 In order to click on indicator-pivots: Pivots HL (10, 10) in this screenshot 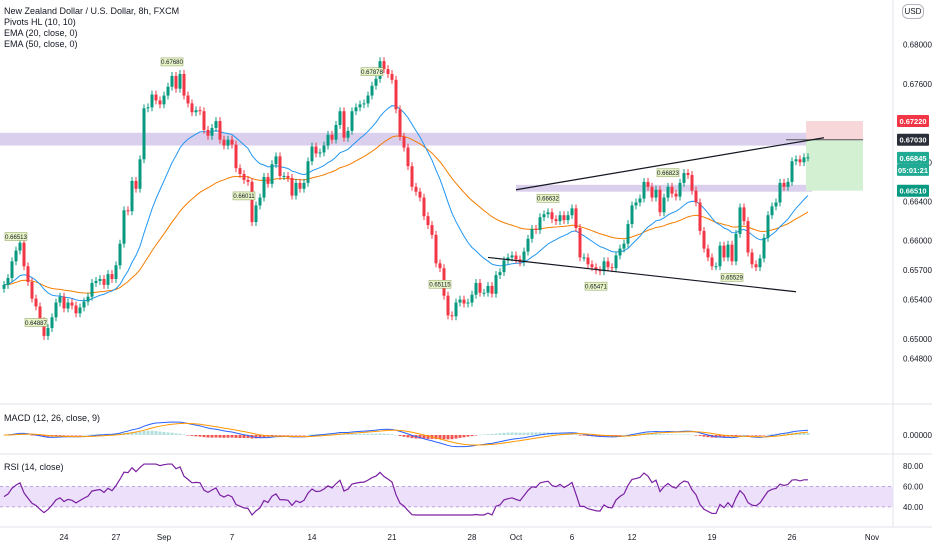, I will do `click(40, 22)`.